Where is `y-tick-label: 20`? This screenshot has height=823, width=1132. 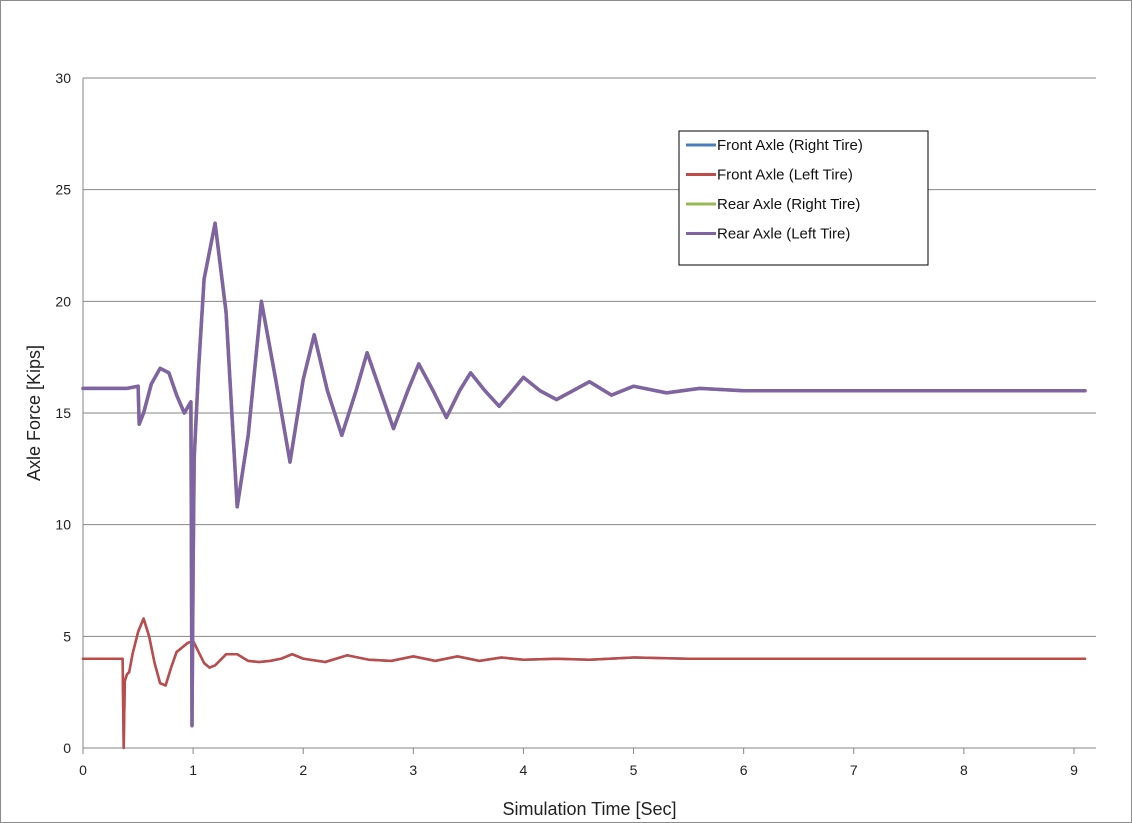 y-tick-label: 20 is located at coordinates (63, 301).